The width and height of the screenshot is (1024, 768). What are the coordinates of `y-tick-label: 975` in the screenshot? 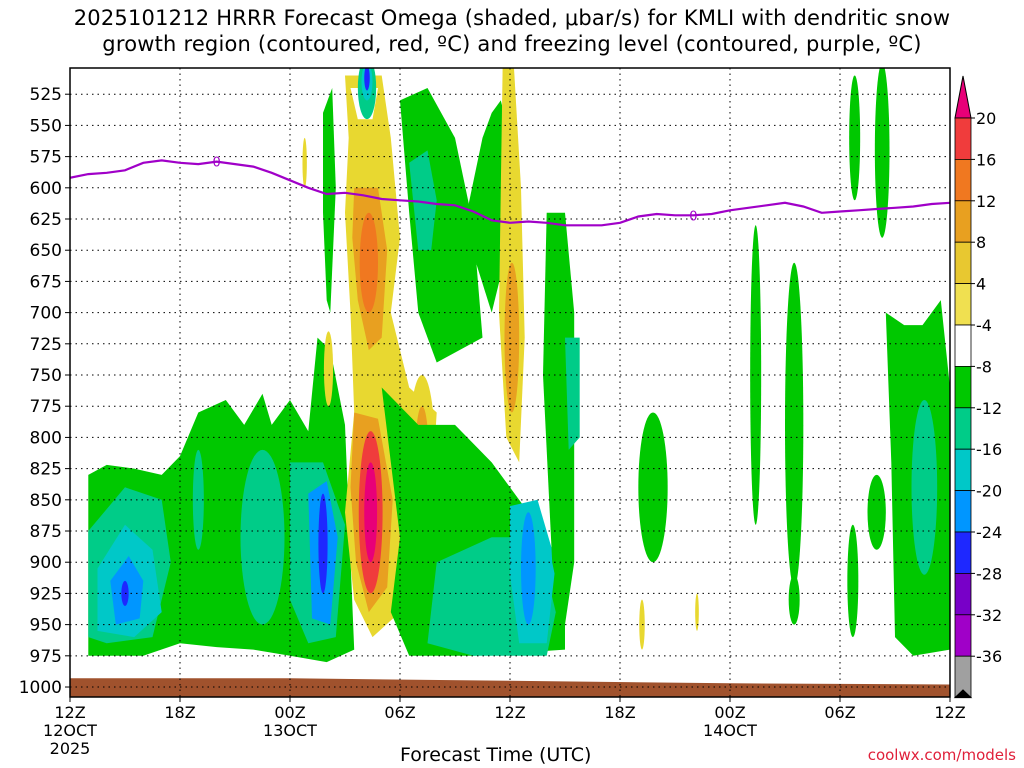 It's located at (46, 657).